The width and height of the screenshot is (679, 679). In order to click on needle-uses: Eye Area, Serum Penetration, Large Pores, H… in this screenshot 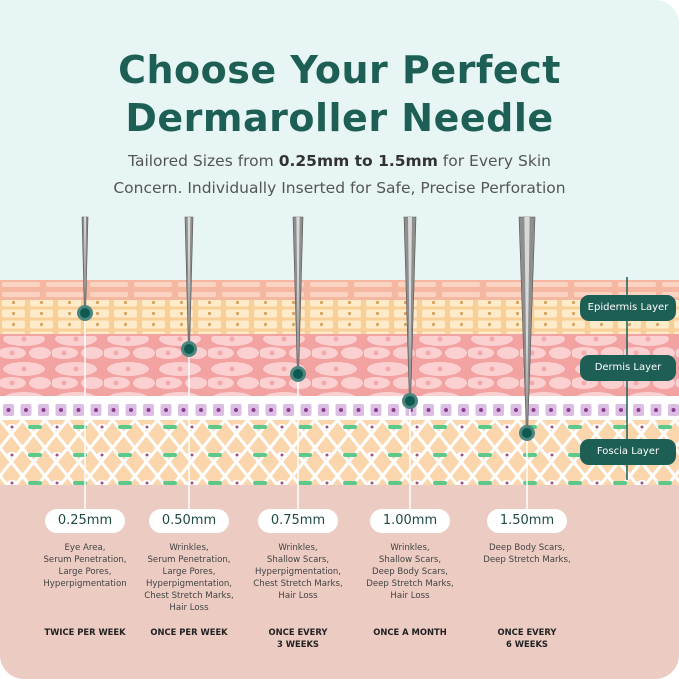, I will do `click(85, 566)`.